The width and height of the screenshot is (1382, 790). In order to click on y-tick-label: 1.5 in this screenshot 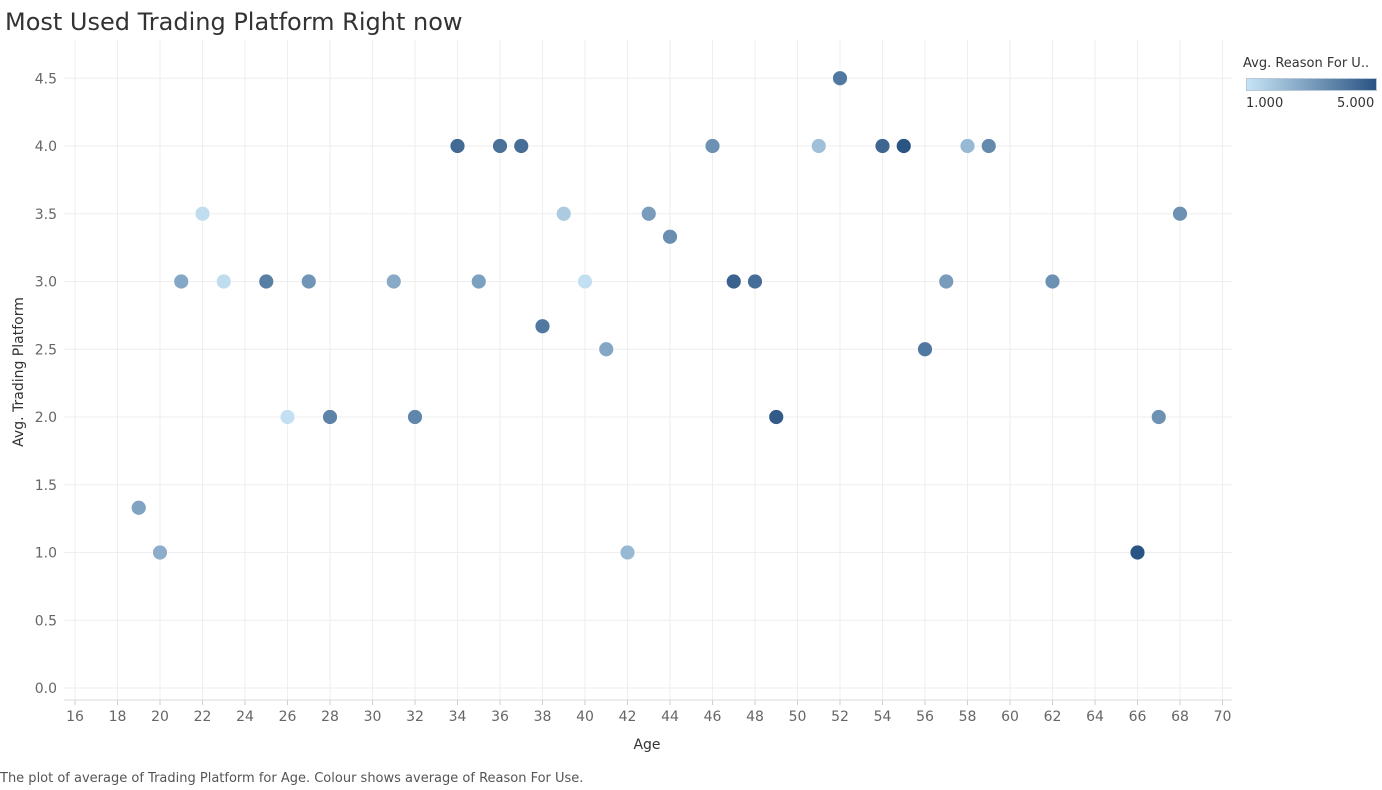, I will do `click(46, 486)`.